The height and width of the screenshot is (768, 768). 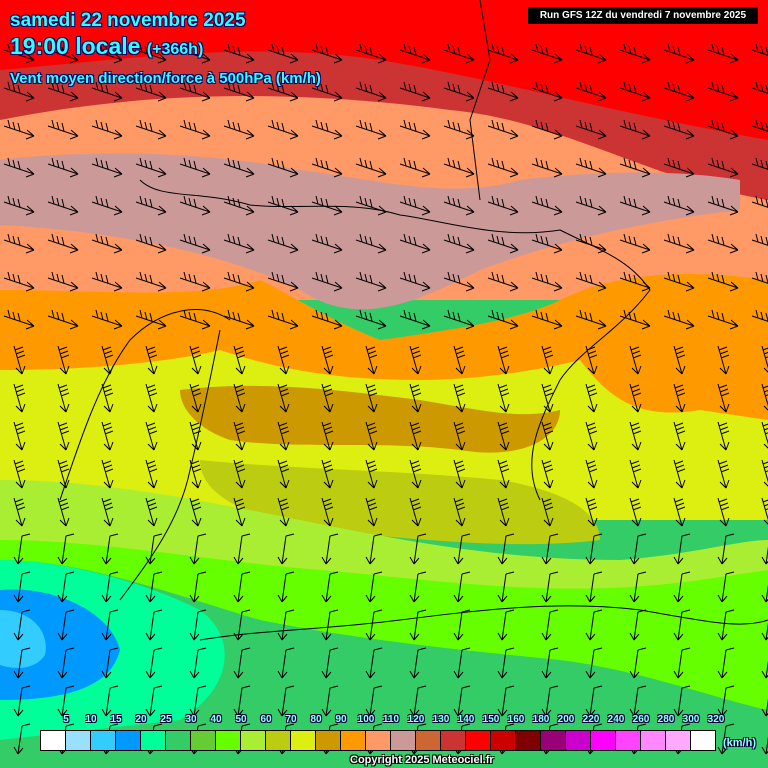 What do you see at coordinates (266, 719) in the screenshot?
I see `legend-label: 60` at bounding box center [266, 719].